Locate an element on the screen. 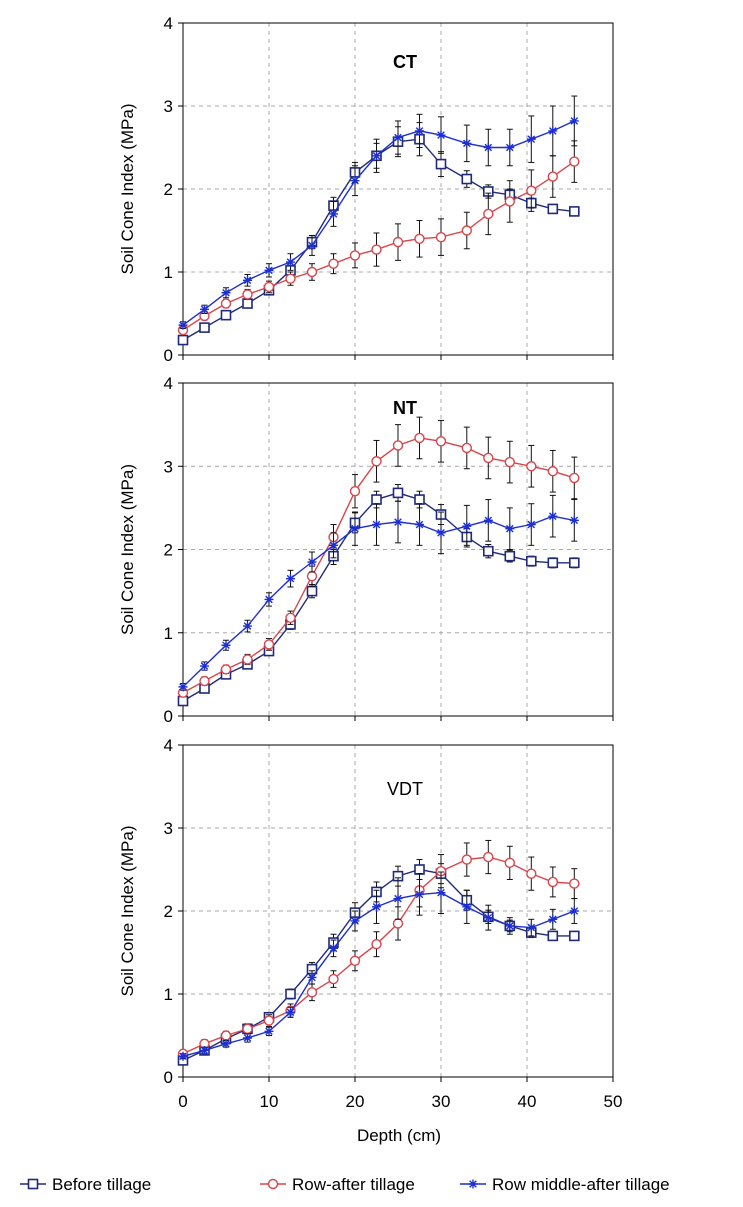 Image resolution: width=743 pixels, height=1207 pixels. panel-title: CT is located at coordinates (405, 62).